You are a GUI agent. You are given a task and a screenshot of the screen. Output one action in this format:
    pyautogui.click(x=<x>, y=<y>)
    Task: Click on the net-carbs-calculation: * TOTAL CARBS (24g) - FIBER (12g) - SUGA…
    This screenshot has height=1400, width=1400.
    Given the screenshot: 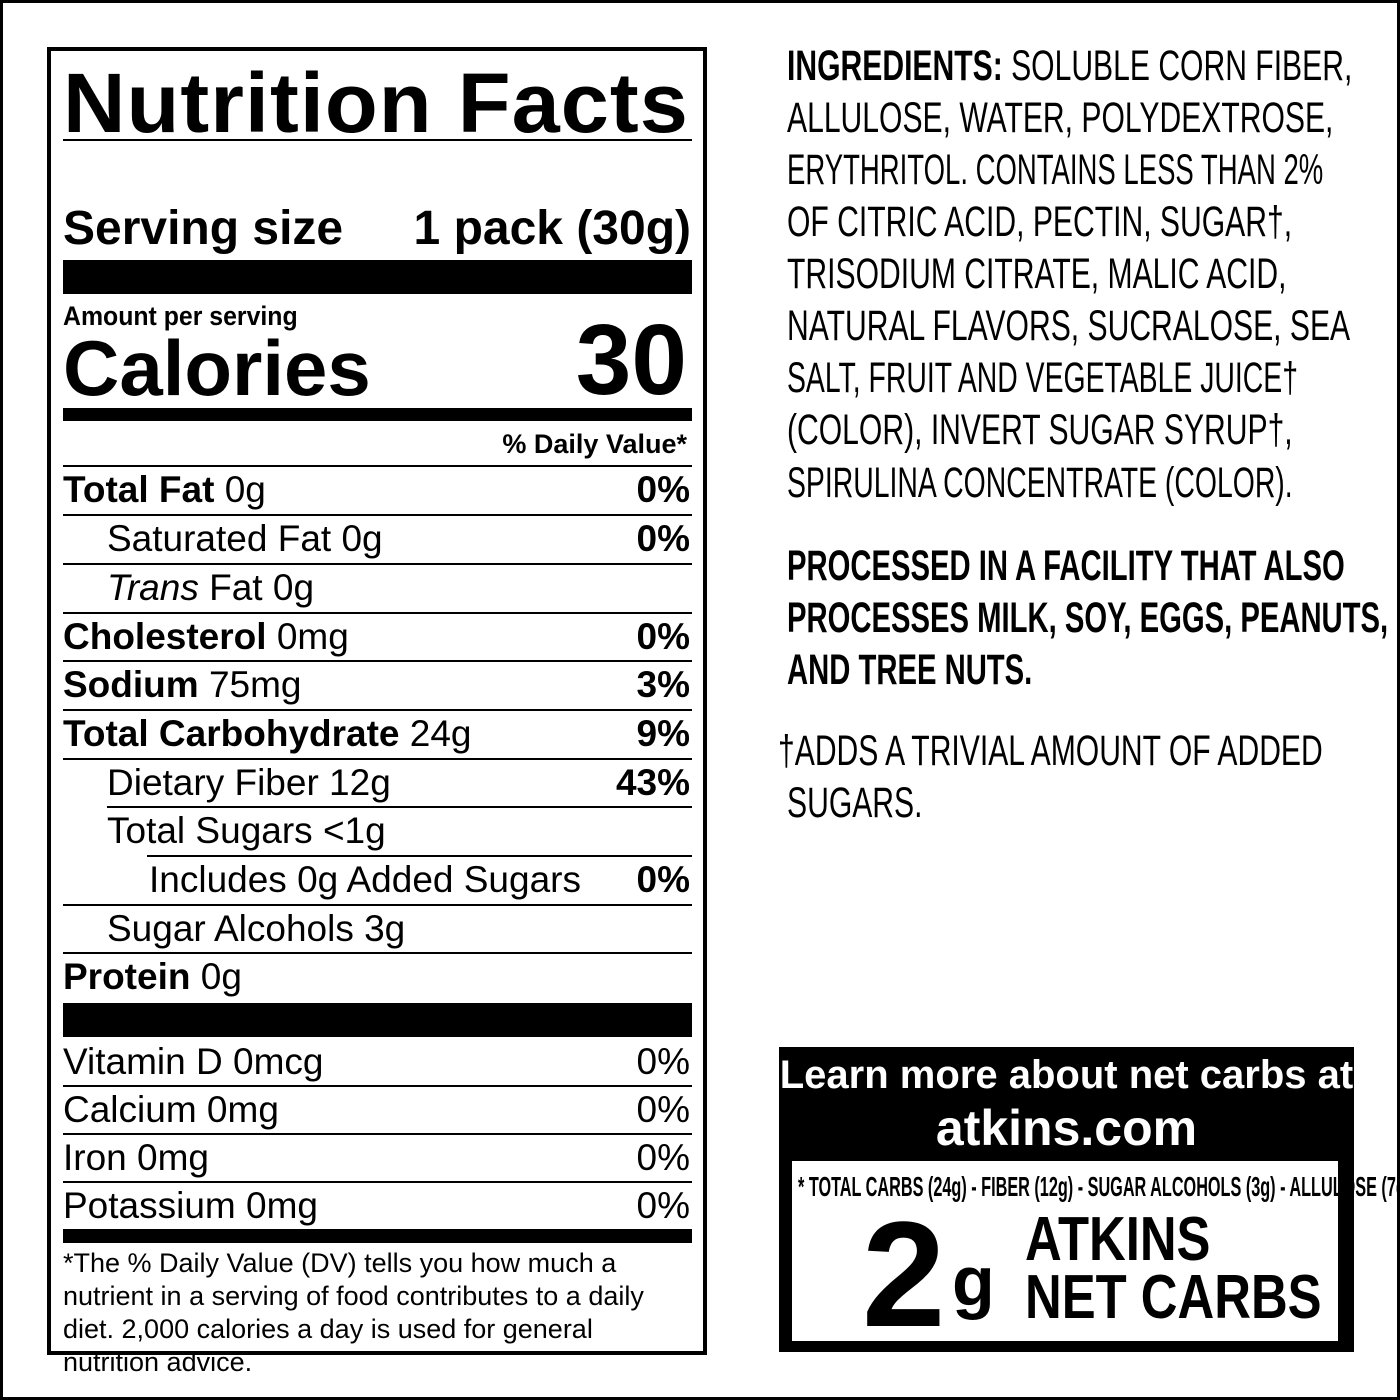 What is the action you would take?
    pyautogui.click(x=1096, y=1255)
    